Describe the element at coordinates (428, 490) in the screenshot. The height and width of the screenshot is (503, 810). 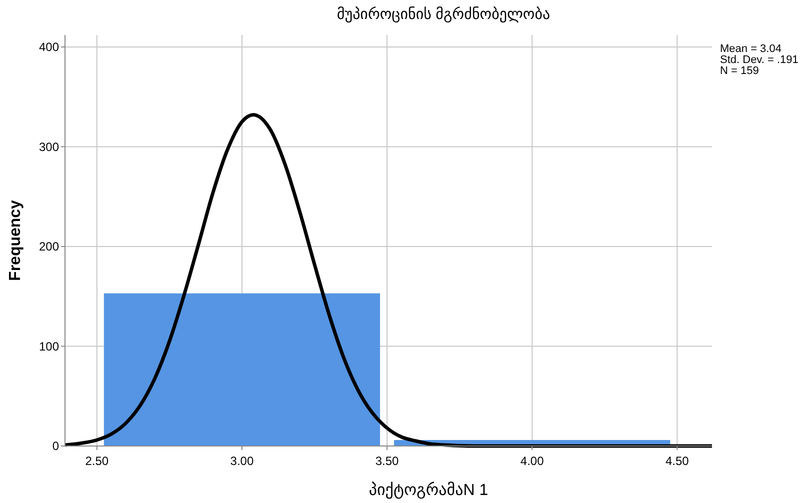
I see `x-axis-title: პიქტოგრამაN 1` at that location.